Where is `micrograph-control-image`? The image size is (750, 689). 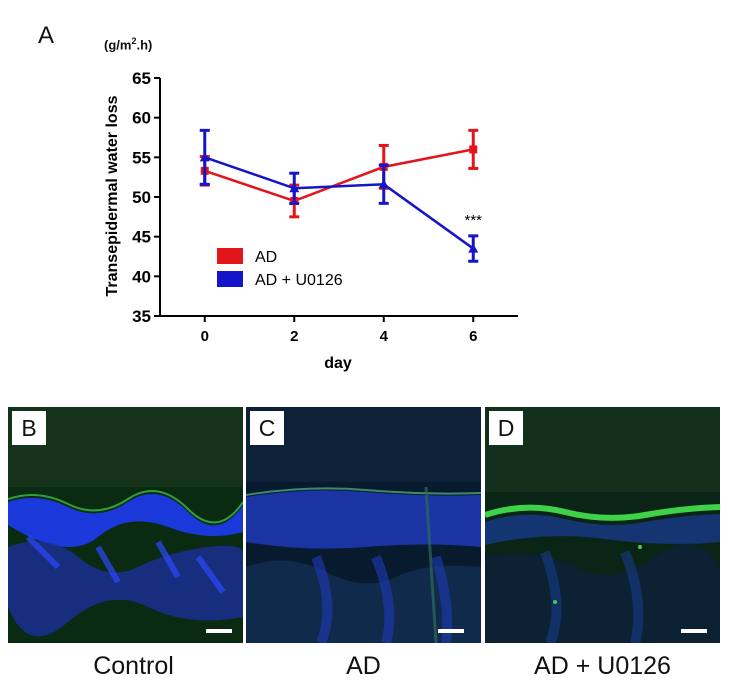
micrograph-control-image is located at coordinates (125, 525).